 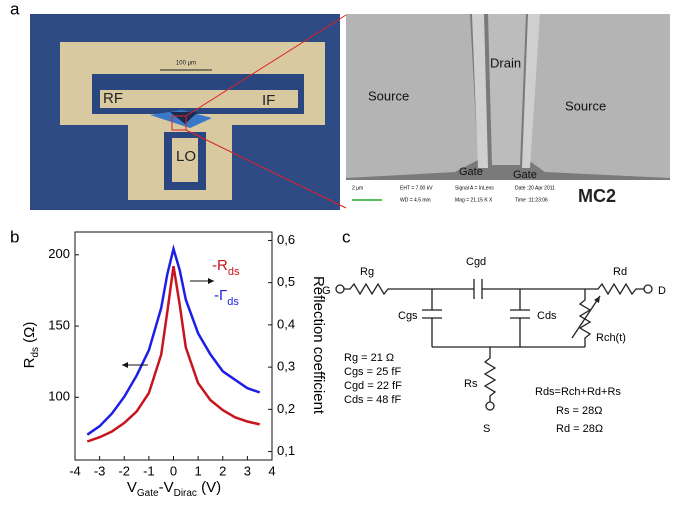 I want to click on y-axis-label-part: ds, so click(x=35, y=352).